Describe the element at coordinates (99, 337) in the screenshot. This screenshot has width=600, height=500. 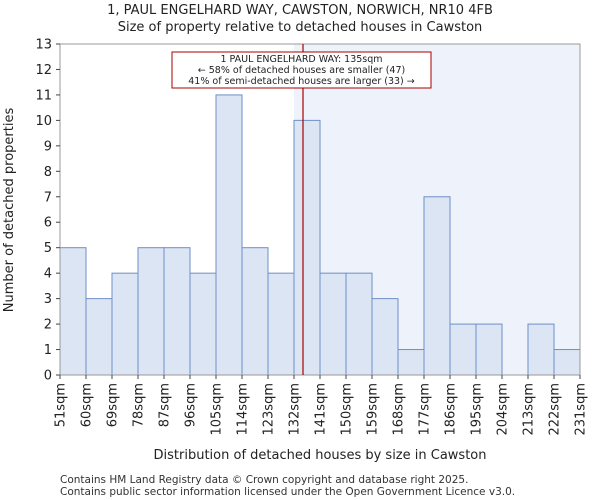
I see `bar-60sqm` at that location.